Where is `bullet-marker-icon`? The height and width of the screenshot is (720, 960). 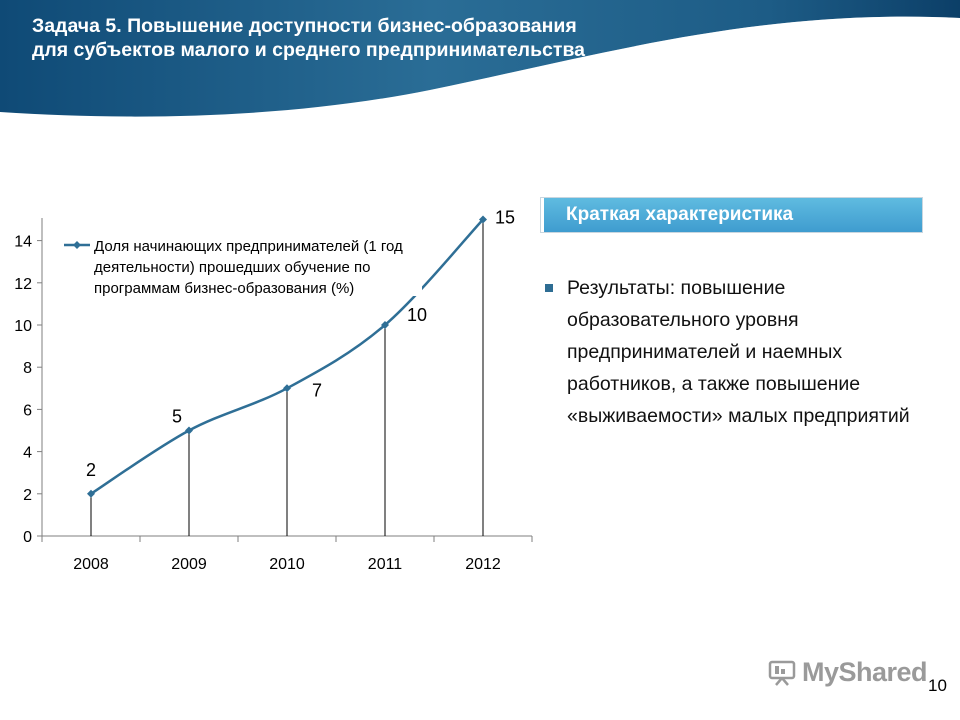
bullet-marker-icon is located at coordinates (549, 288).